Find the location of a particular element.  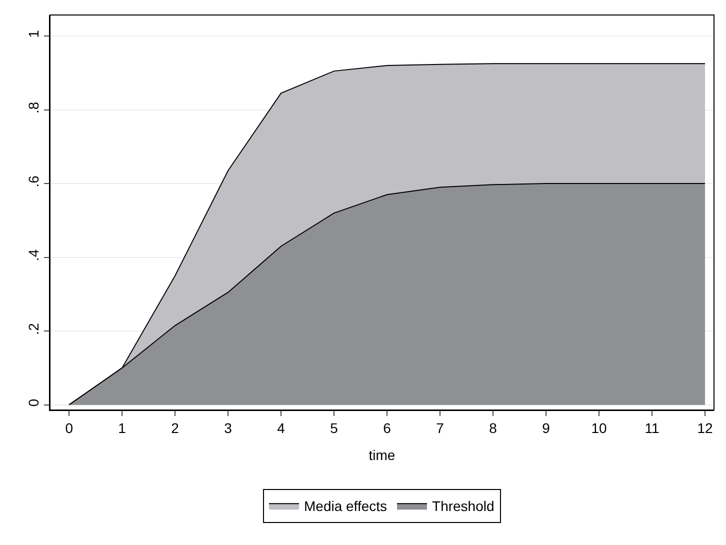

x-tick-label: 6 is located at coordinates (387, 428).